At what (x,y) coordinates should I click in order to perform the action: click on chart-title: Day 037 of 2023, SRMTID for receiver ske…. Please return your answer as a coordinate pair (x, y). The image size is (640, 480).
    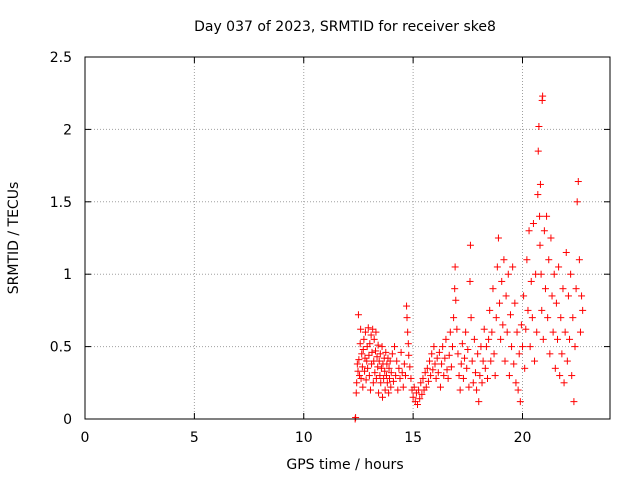
    Looking at the image, I should click on (345, 27).